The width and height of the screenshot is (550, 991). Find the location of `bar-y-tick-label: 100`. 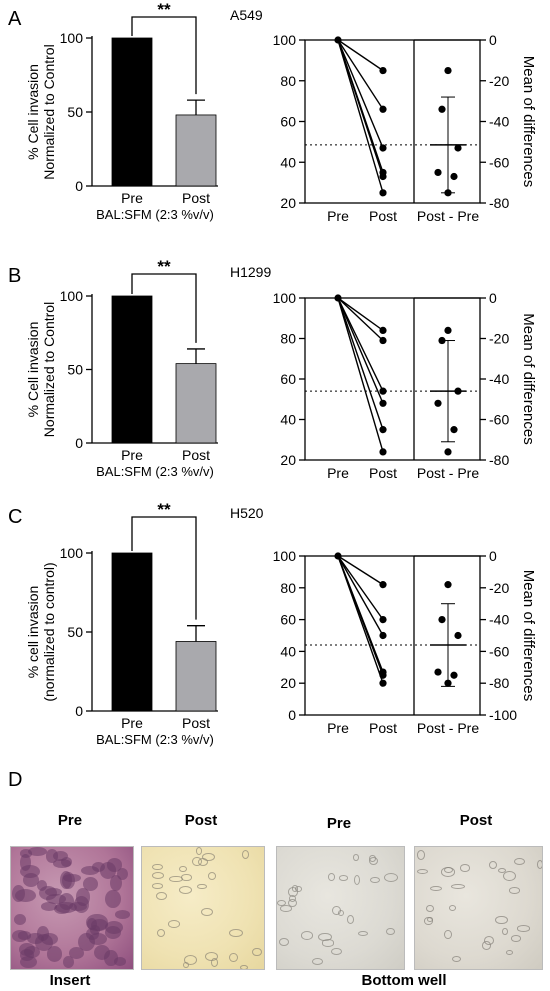

bar-y-tick-label: 100 is located at coordinates (72, 553).